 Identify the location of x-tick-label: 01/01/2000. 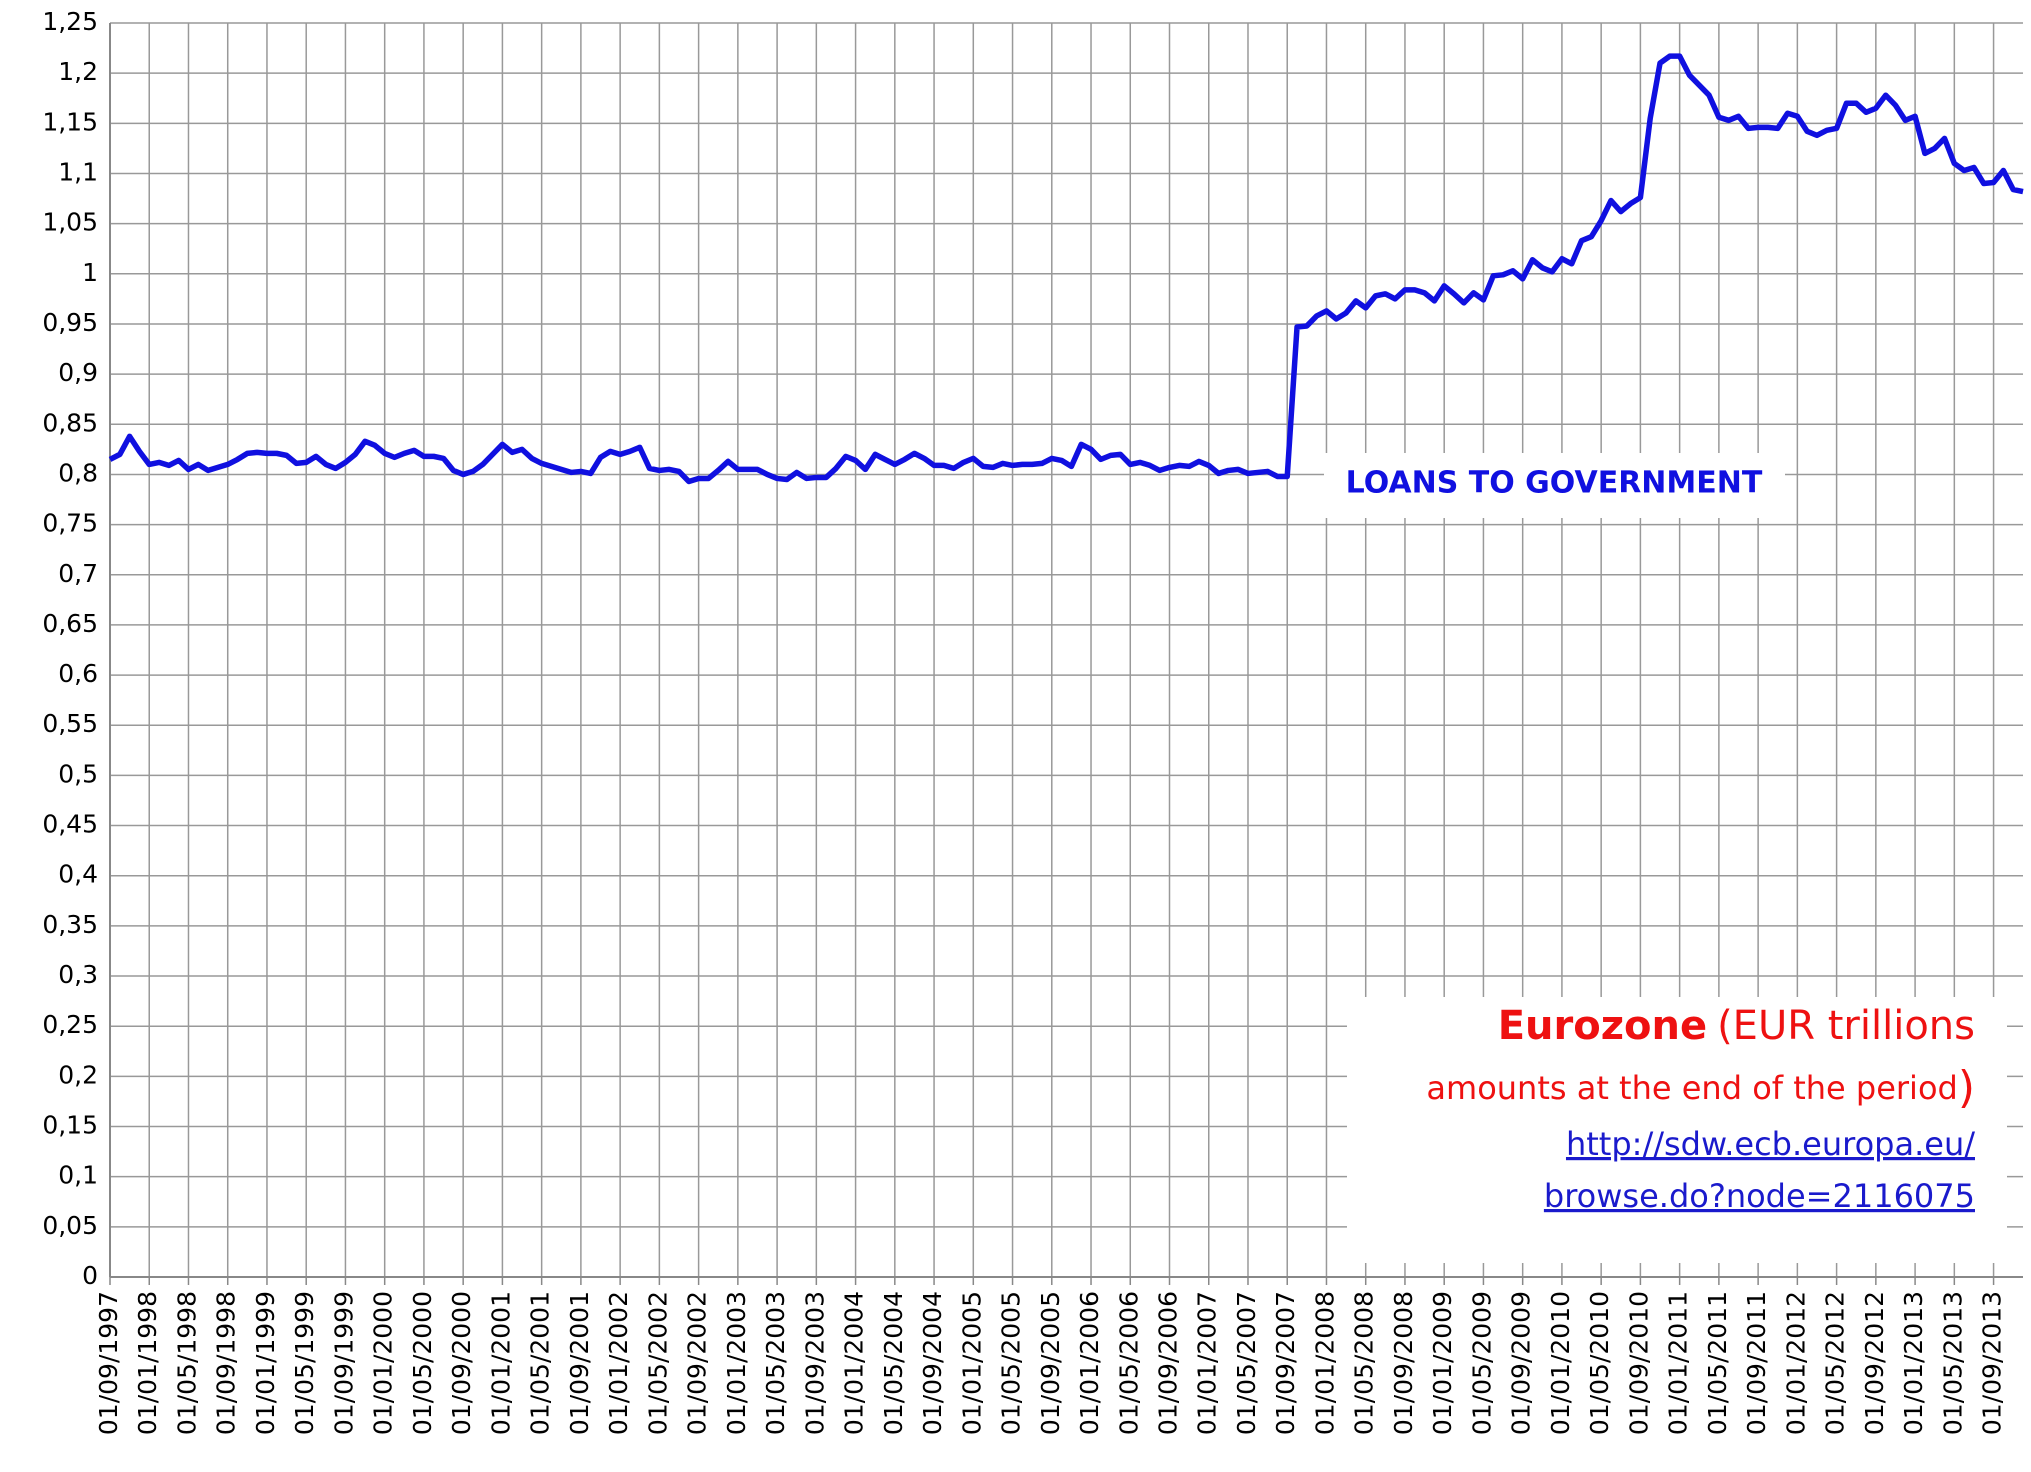
(383, 1363).